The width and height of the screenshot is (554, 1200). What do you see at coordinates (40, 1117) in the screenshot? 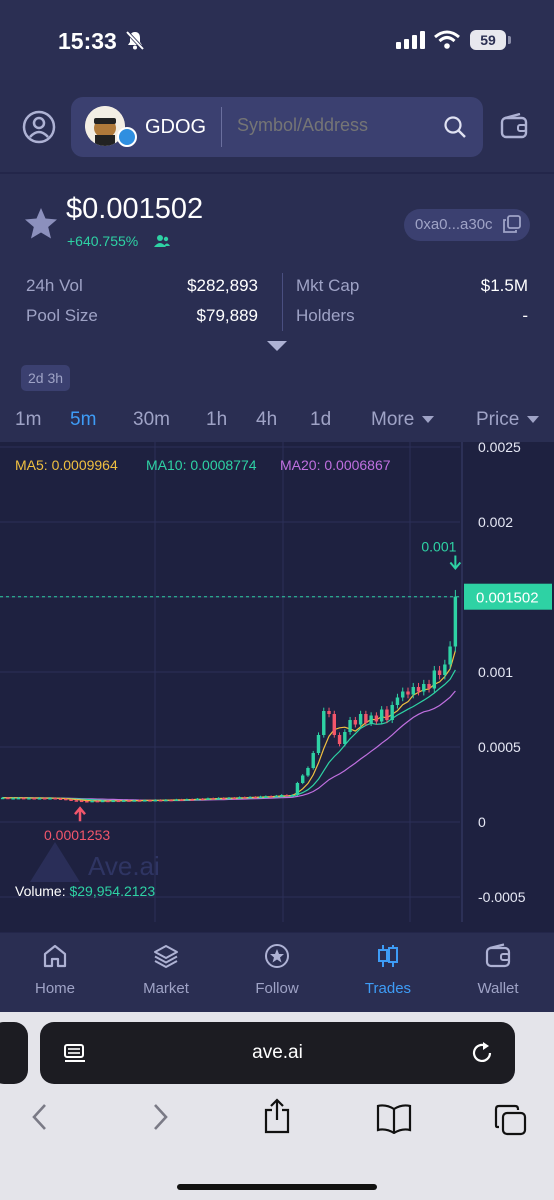
I see `back-icon` at bounding box center [40, 1117].